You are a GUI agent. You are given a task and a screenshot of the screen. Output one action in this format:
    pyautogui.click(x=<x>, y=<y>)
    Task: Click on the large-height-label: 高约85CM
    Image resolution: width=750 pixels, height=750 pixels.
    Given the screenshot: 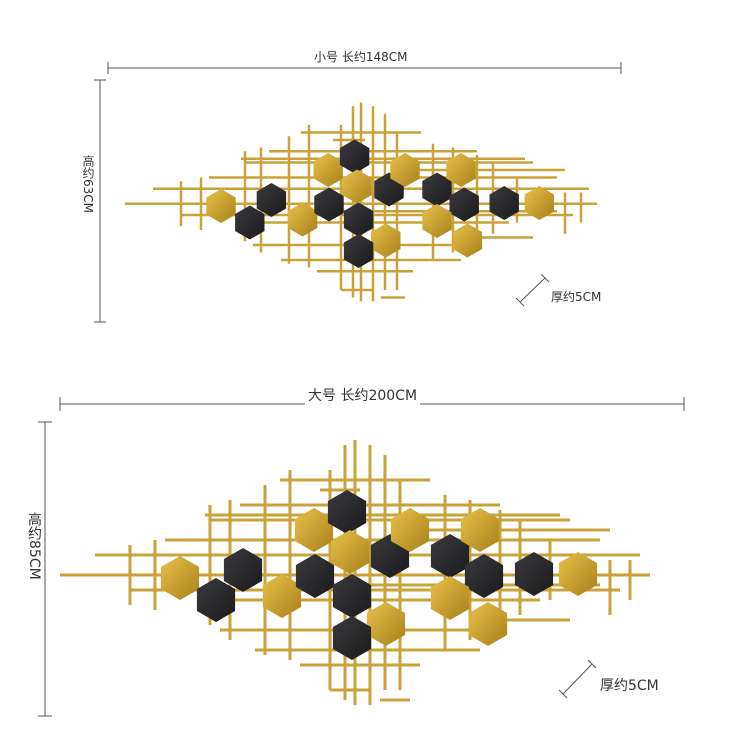 What is the action you would take?
    pyautogui.click(x=34, y=546)
    